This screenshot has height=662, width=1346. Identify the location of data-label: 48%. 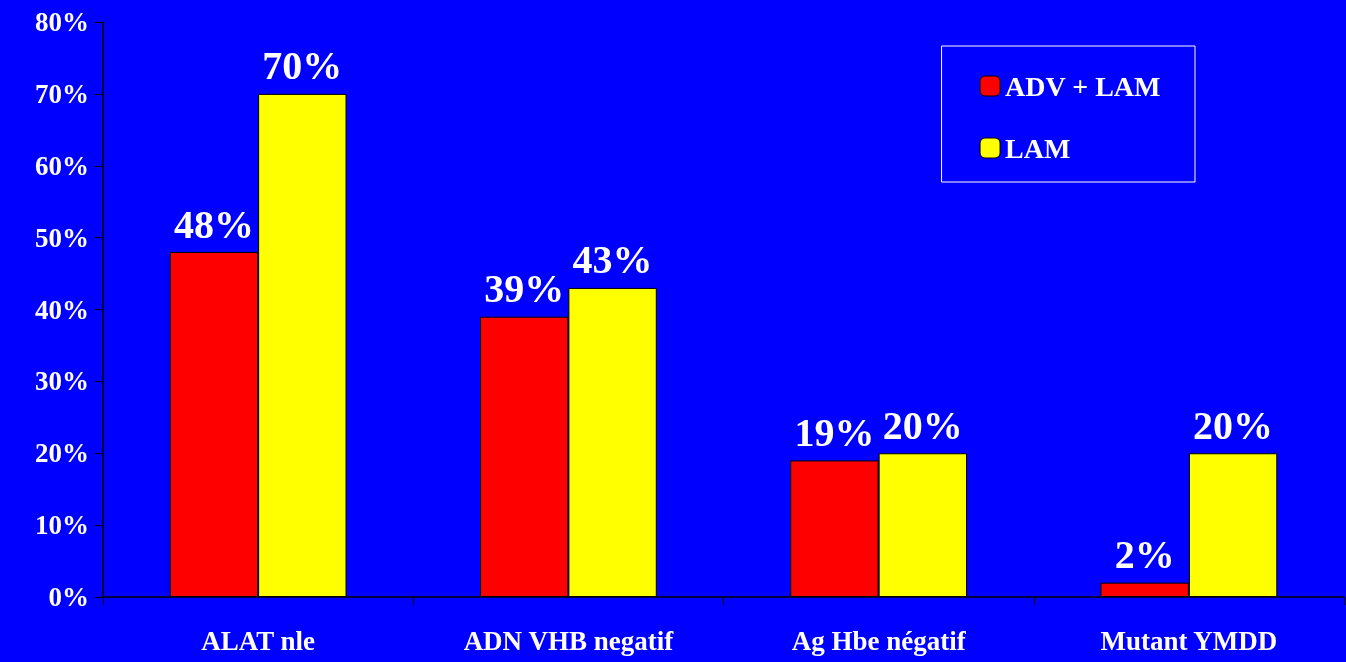
(213, 224).